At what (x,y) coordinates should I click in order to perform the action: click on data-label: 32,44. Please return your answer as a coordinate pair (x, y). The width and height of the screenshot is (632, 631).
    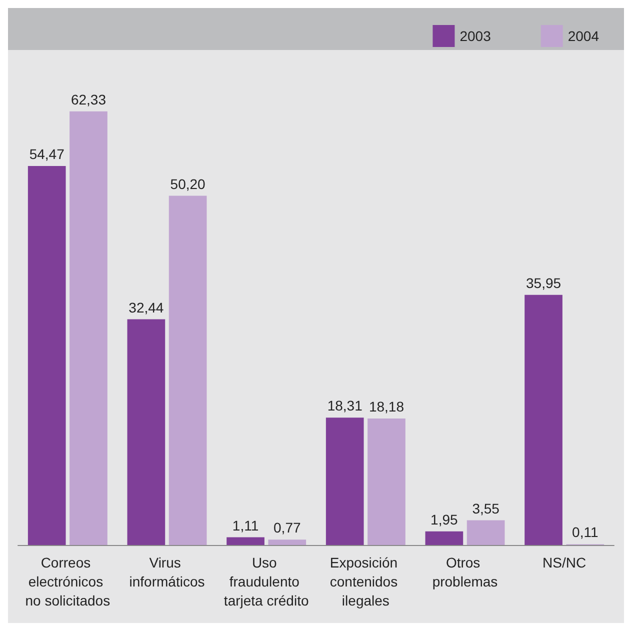
    Looking at the image, I should click on (146, 307).